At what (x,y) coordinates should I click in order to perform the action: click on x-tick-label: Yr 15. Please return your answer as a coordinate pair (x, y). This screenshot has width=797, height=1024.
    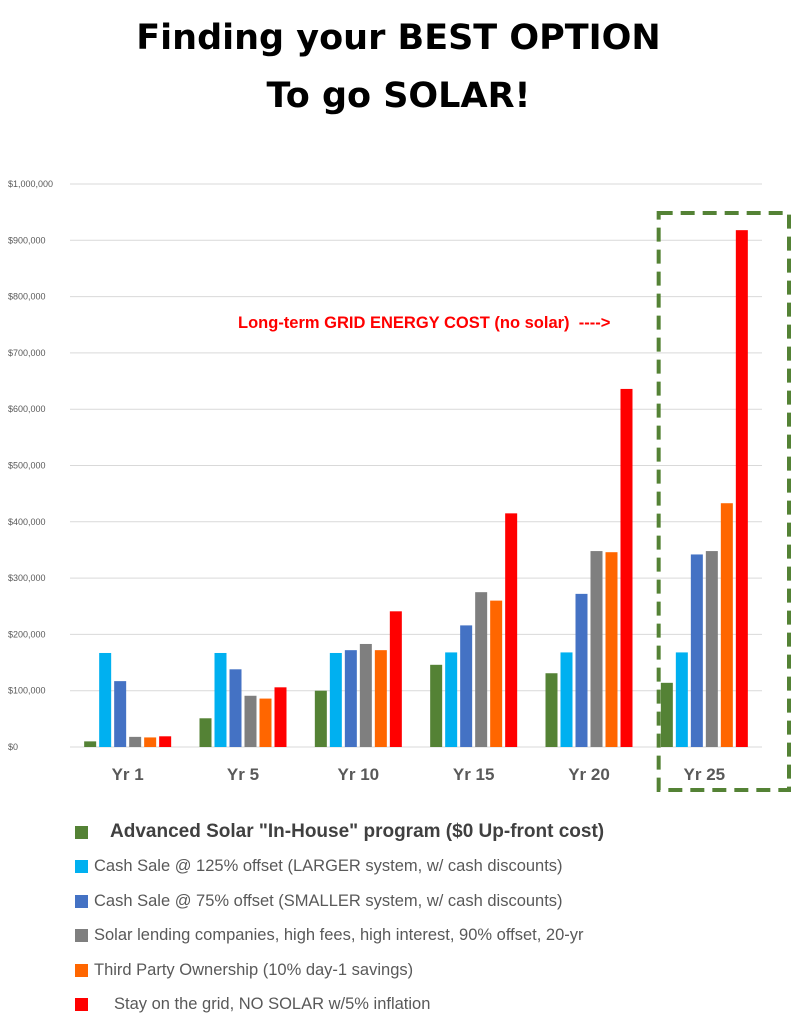
    Looking at the image, I should click on (474, 774).